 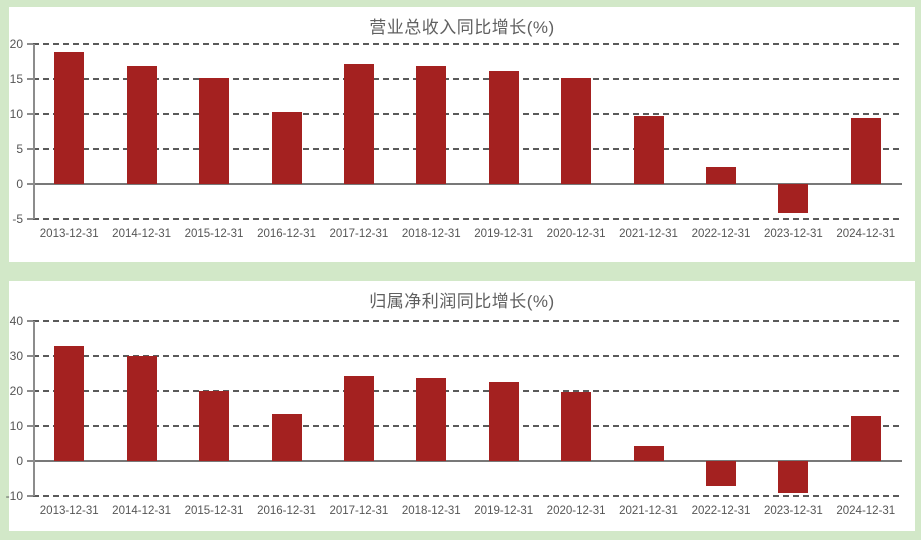 What do you see at coordinates (16, 321) in the screenshot?
I see `y-axis-tick-label: 40` at bounding box center [16, 321].